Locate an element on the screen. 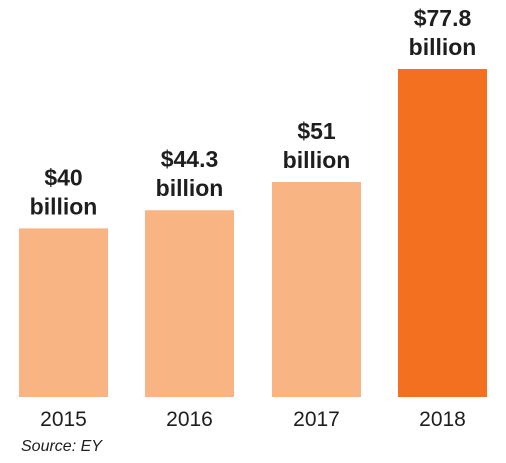  data-label-2016-line-2: billion is located at coordinates (190, 188).